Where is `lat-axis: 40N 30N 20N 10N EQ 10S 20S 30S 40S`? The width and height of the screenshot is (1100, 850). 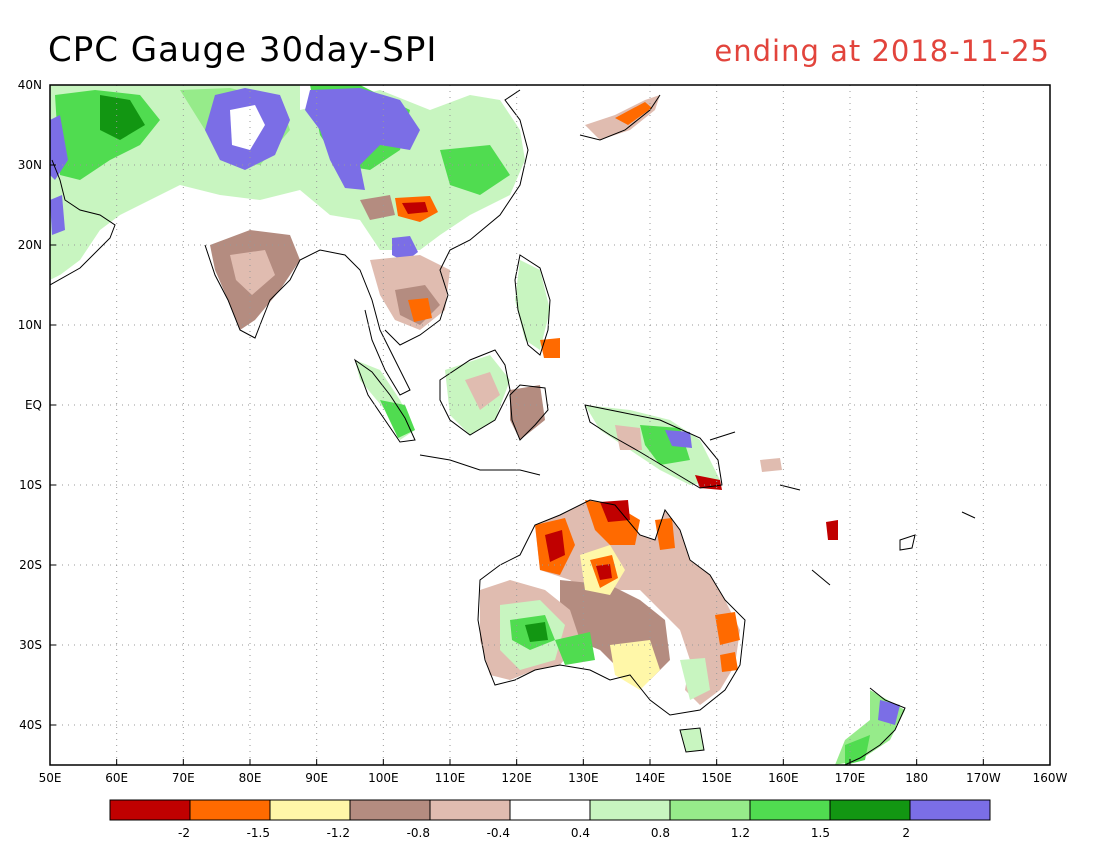 lat-axis: 40N 30N 20N 10N EQ 10S 20S 30S 40S is located at coordinates (37, 405).